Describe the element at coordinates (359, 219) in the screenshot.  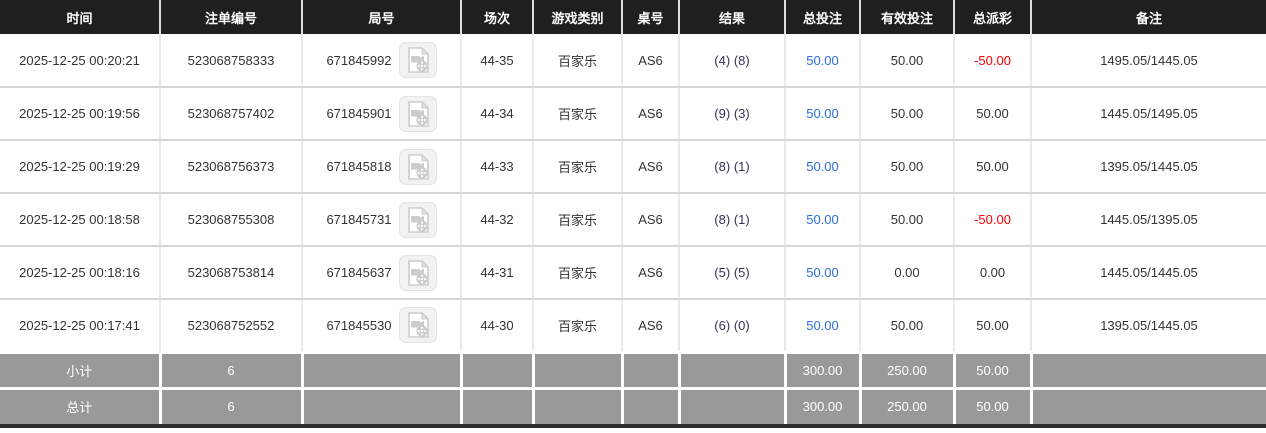
I see `round-id-text: 671845731` at that location.